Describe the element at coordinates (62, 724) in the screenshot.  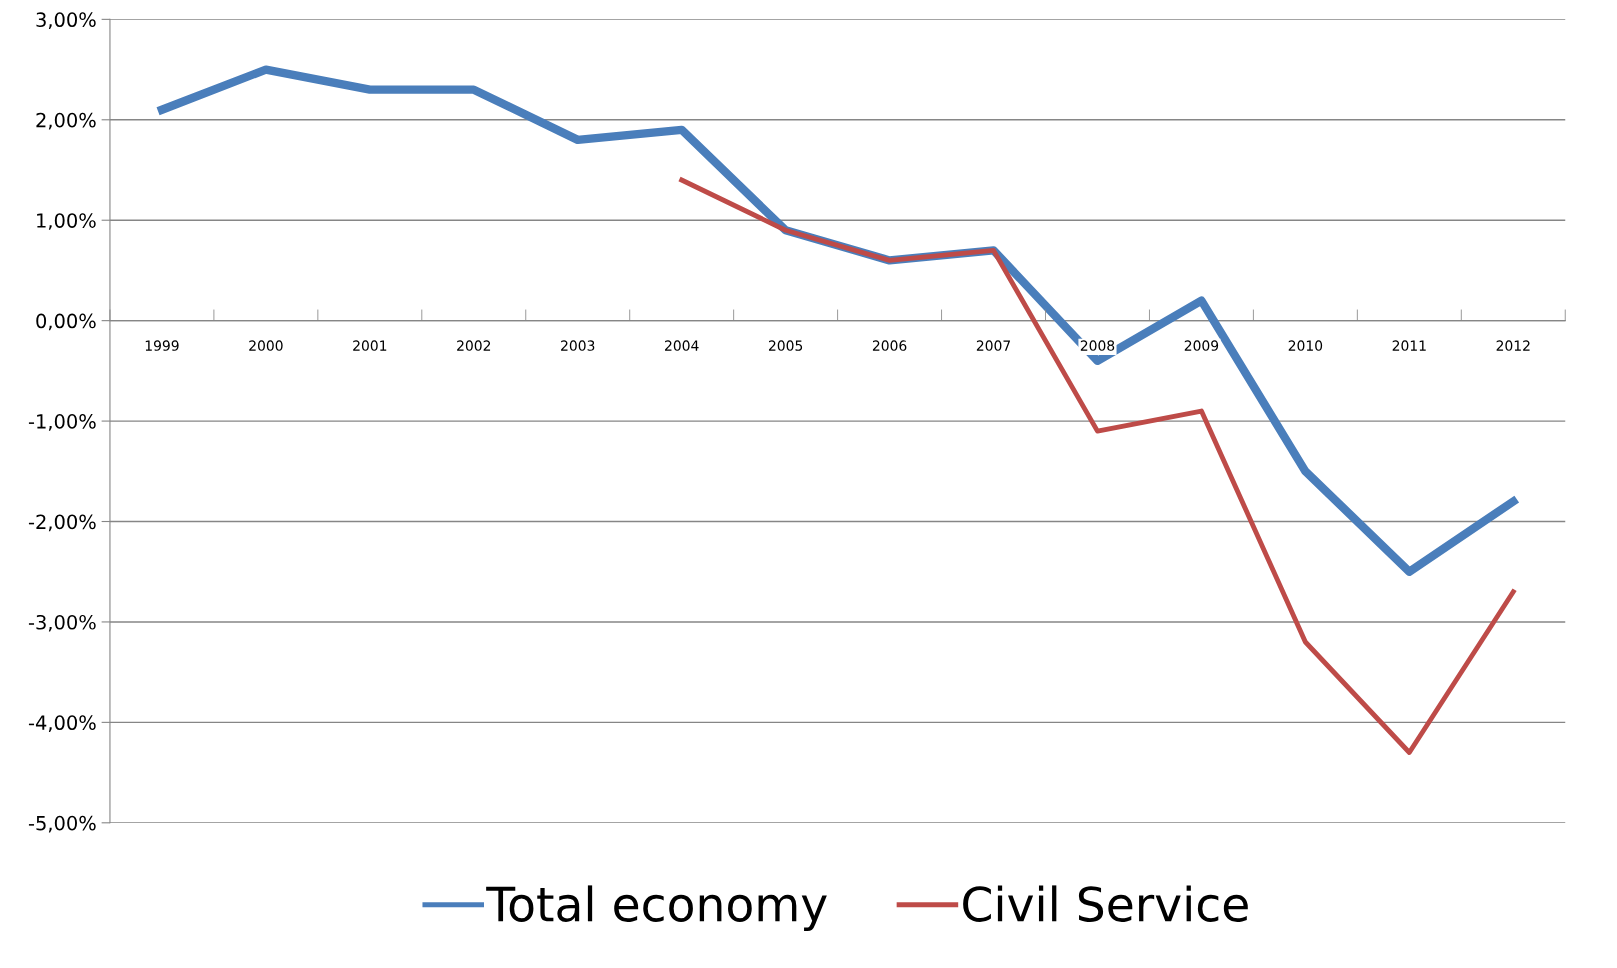
I see `y-tick-label: -4,00%` at that location.